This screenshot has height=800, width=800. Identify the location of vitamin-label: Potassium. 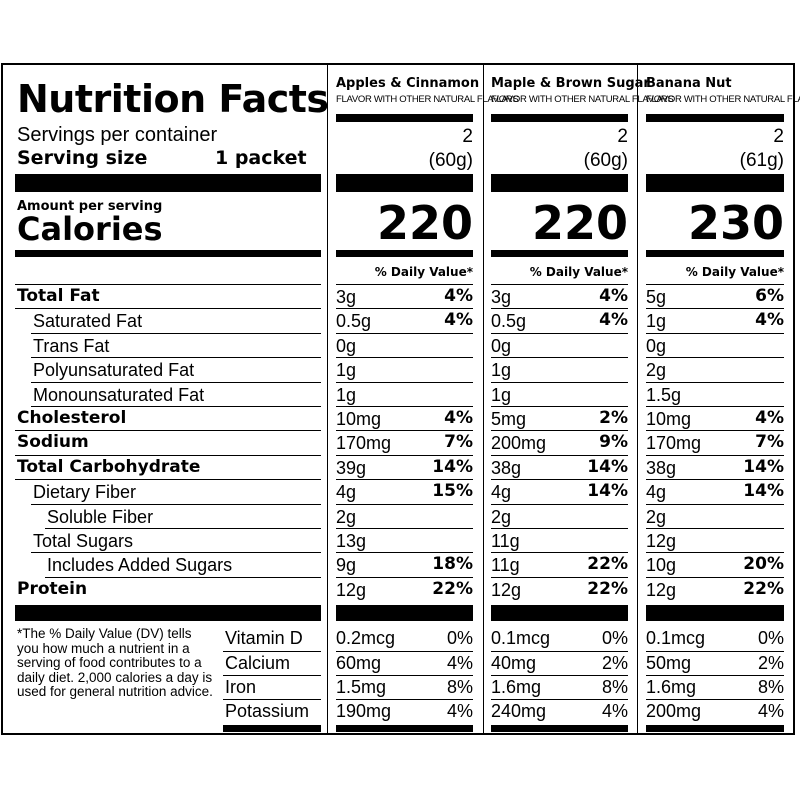
(267, 711).